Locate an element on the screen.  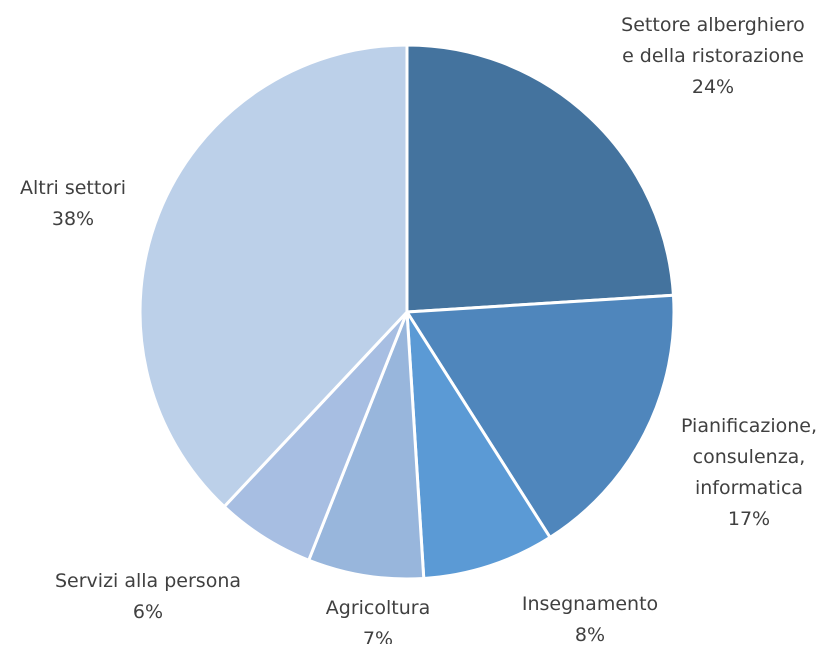
slice-label: Servizi alla persona 6% is located at coordinates (148, 596).